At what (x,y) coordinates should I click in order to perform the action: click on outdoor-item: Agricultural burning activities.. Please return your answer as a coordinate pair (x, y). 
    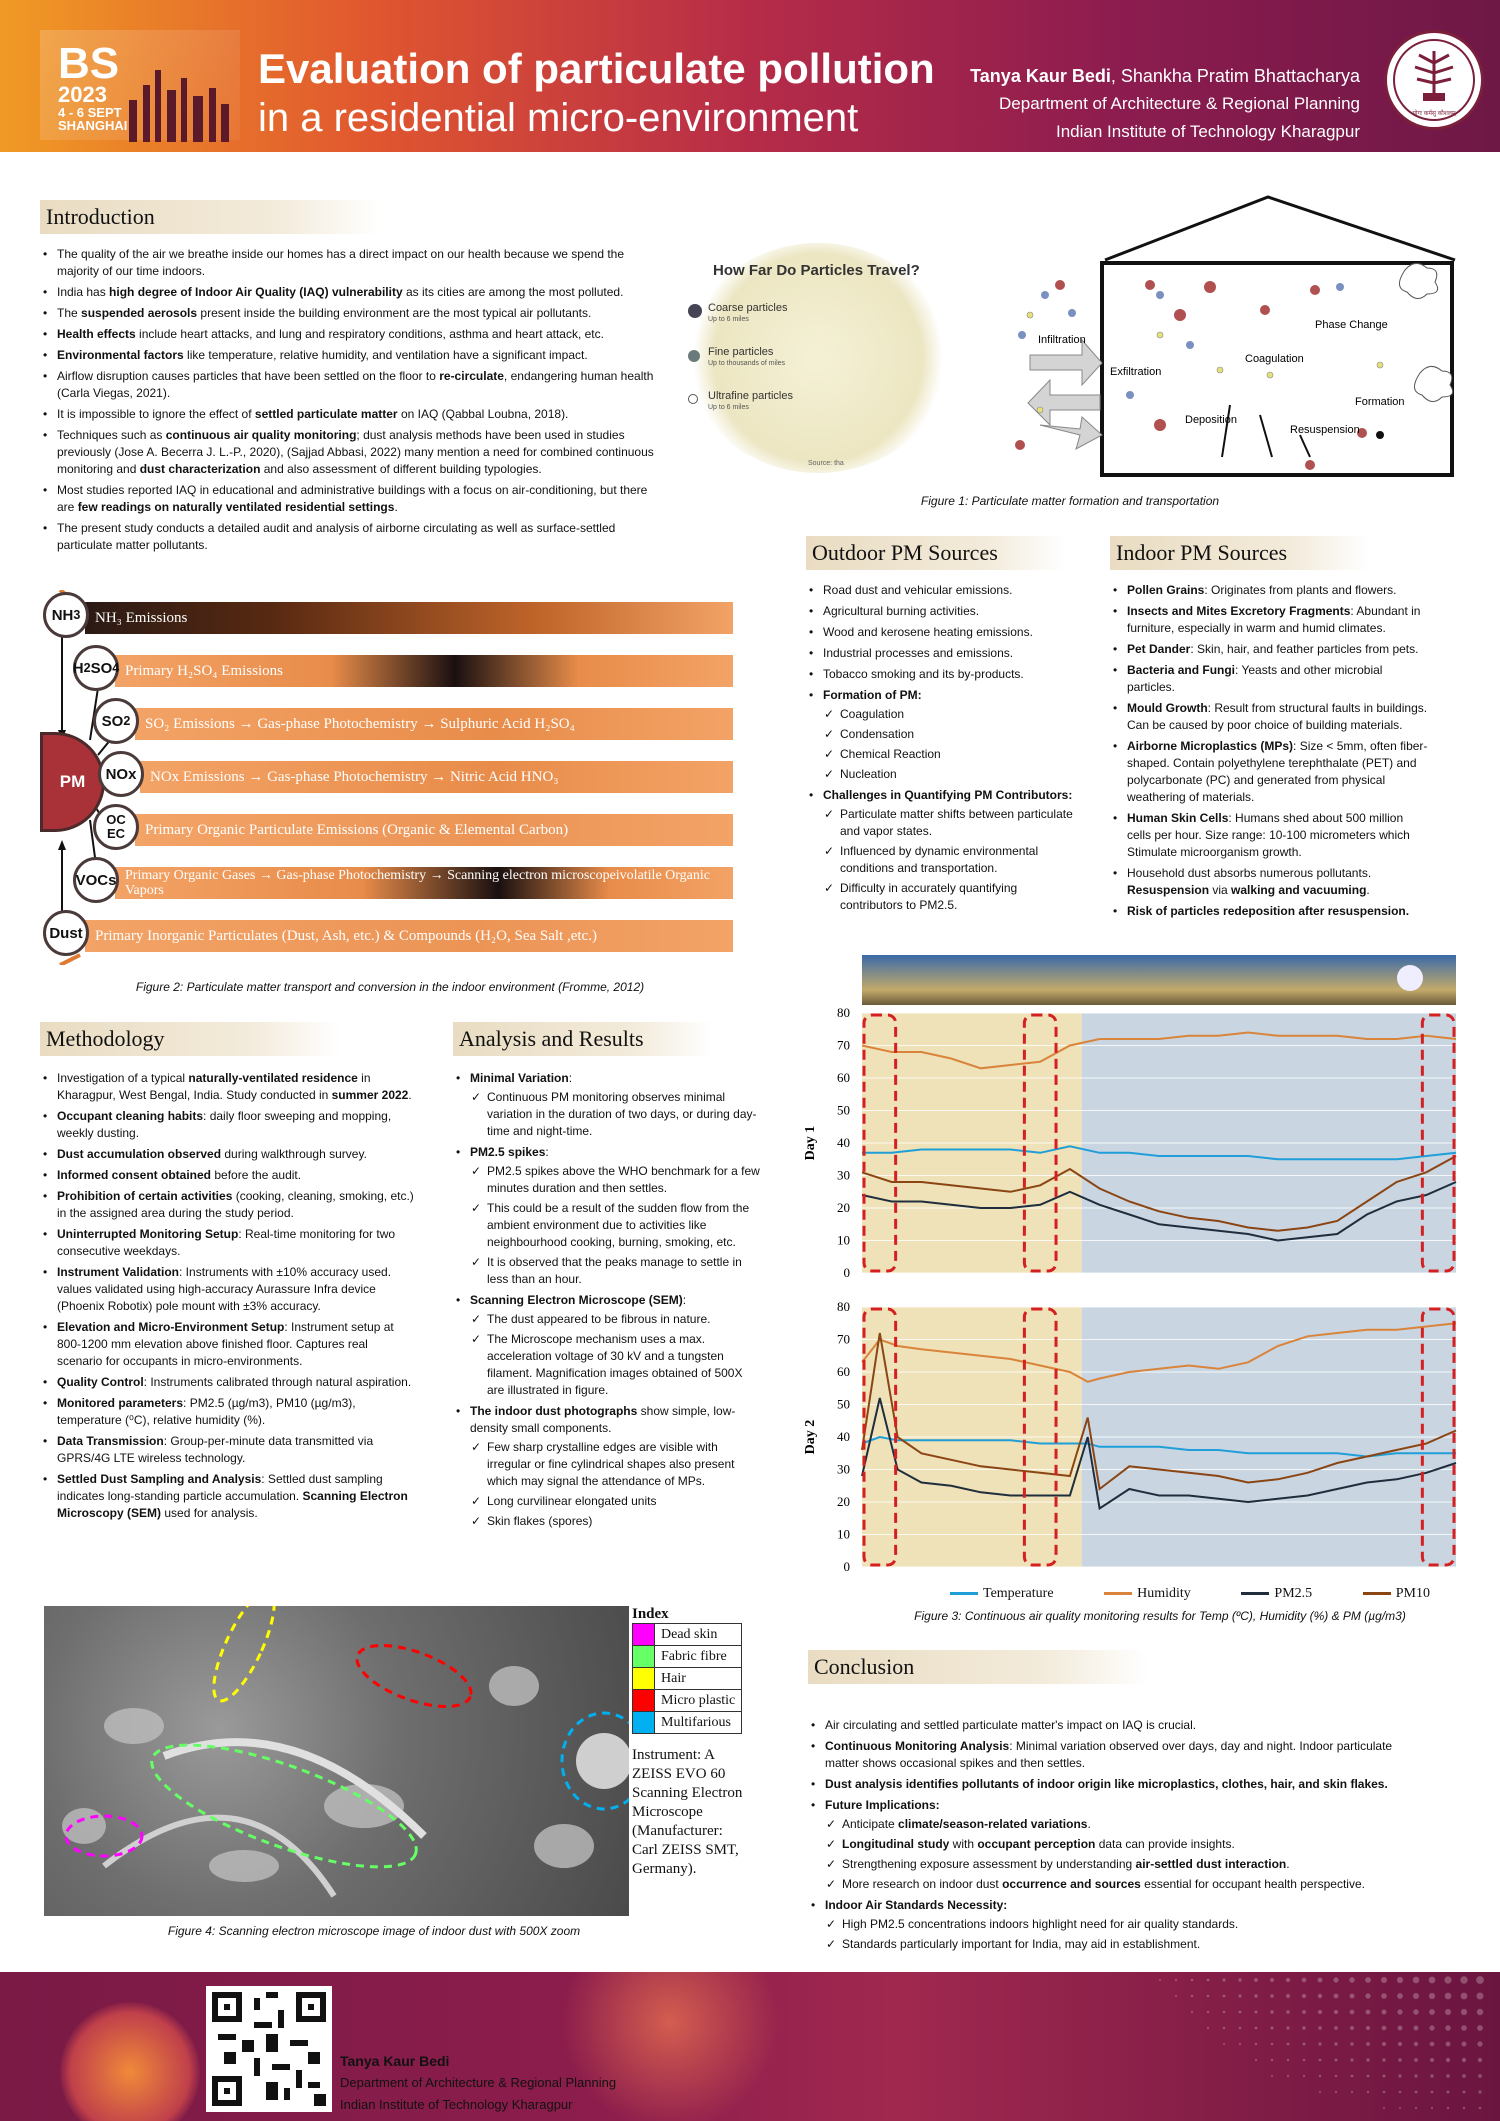
    Looking at the image, I should click on (941, 611).